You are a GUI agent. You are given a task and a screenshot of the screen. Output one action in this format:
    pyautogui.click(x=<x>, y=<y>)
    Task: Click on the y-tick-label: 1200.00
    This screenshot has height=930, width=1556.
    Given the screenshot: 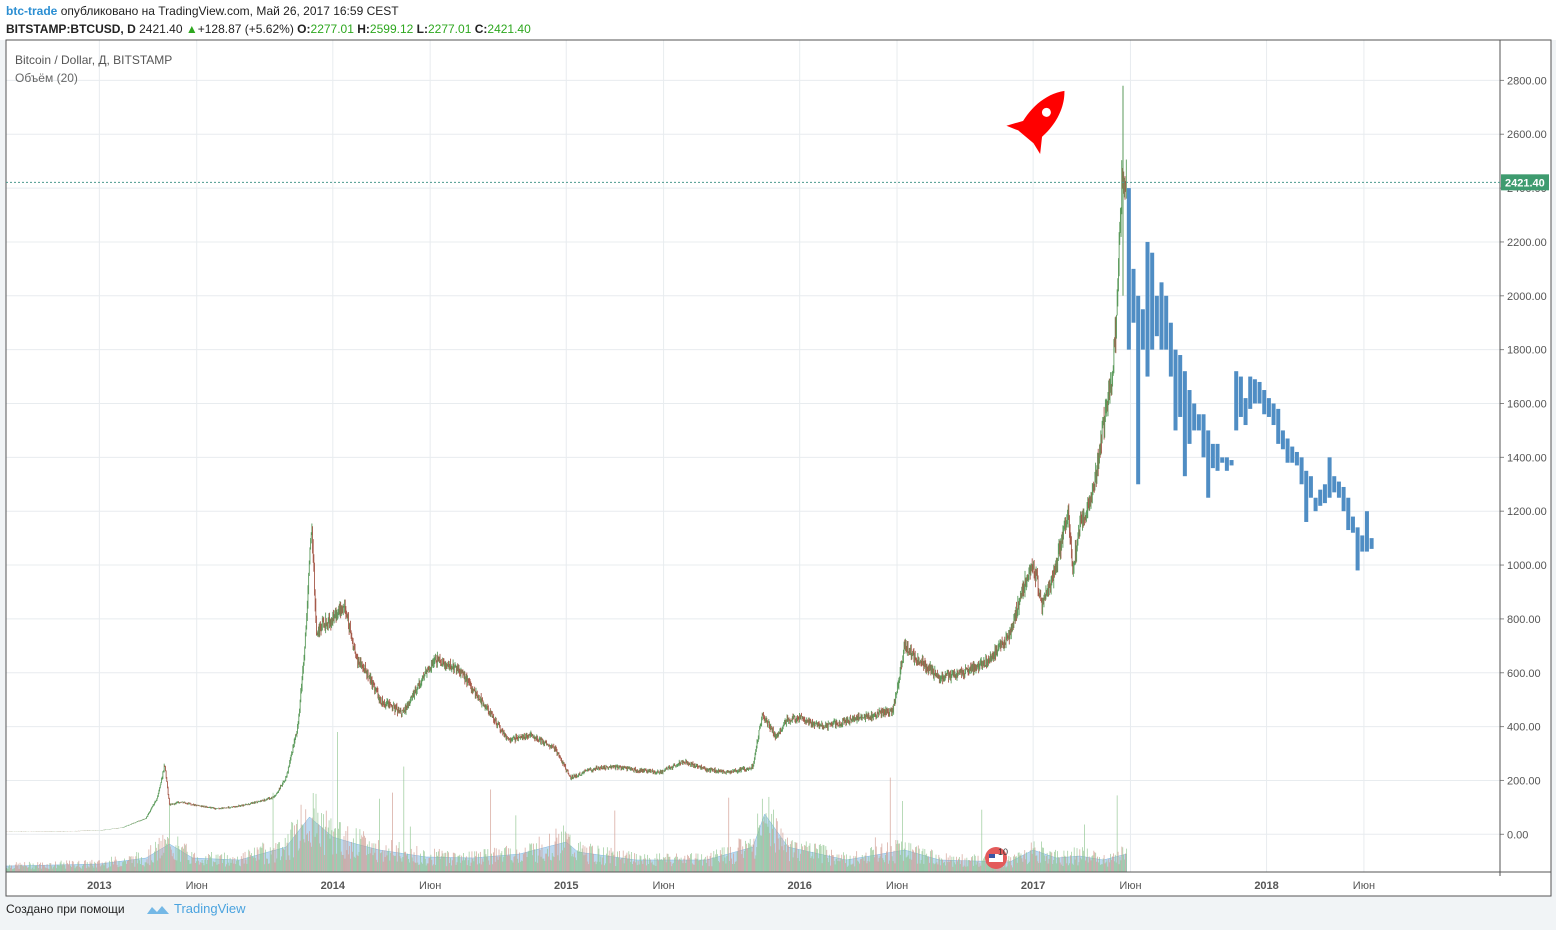 What is the action you would take?
    pyautogui.click(x=1527, y=512)
    